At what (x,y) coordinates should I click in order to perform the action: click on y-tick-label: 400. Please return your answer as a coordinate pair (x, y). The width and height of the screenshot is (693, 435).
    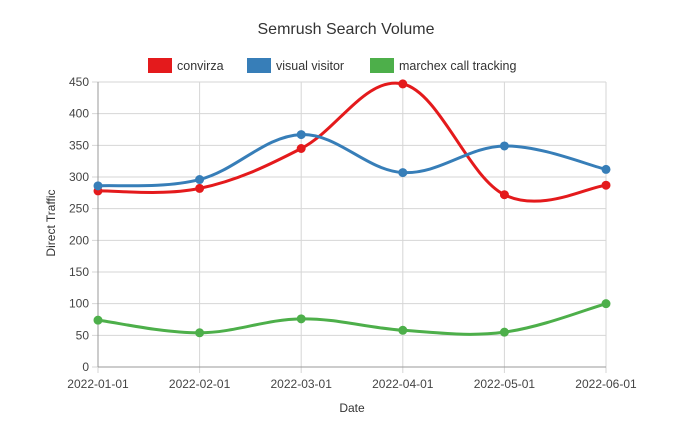
    Looking at the image, I should click on (79, 114).